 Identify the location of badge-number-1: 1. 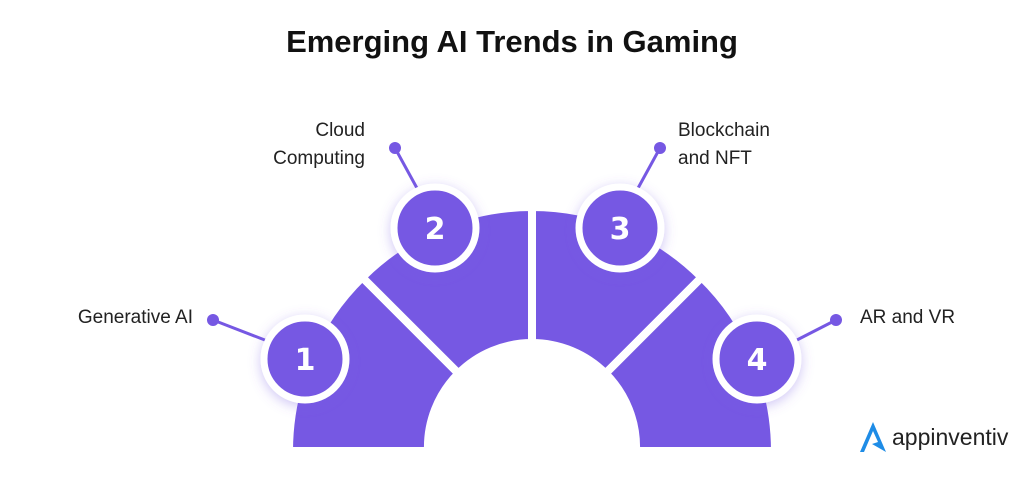
(305, 360).